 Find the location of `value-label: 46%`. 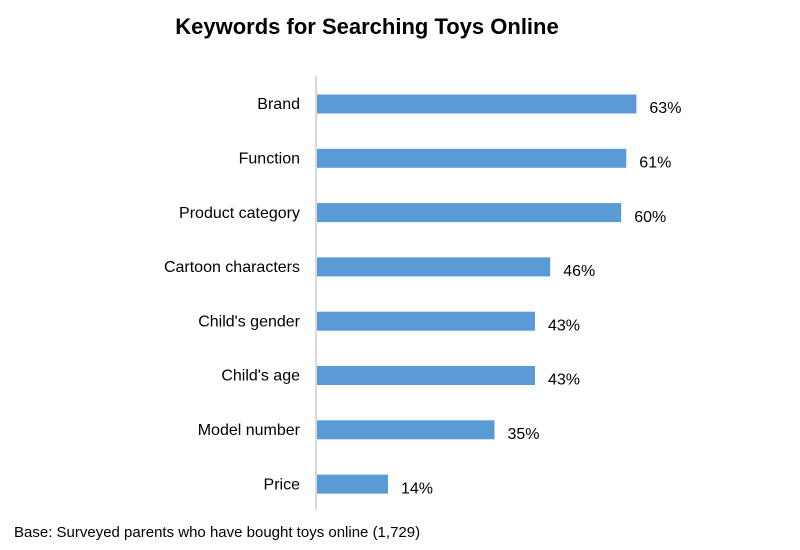

value-label: 46% is located at coordinates (579, 271).